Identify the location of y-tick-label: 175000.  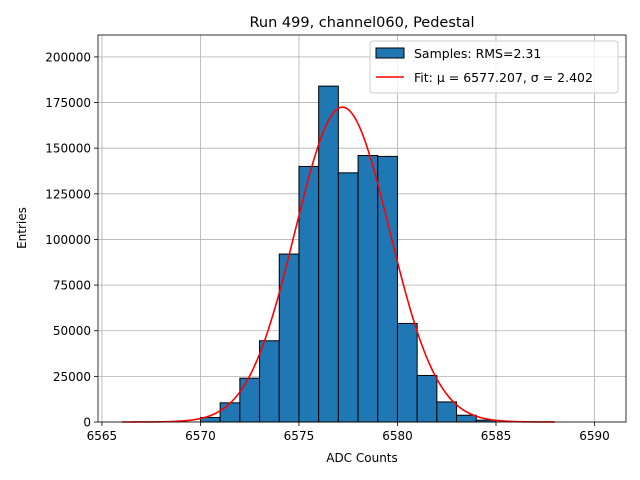
(68, 103).